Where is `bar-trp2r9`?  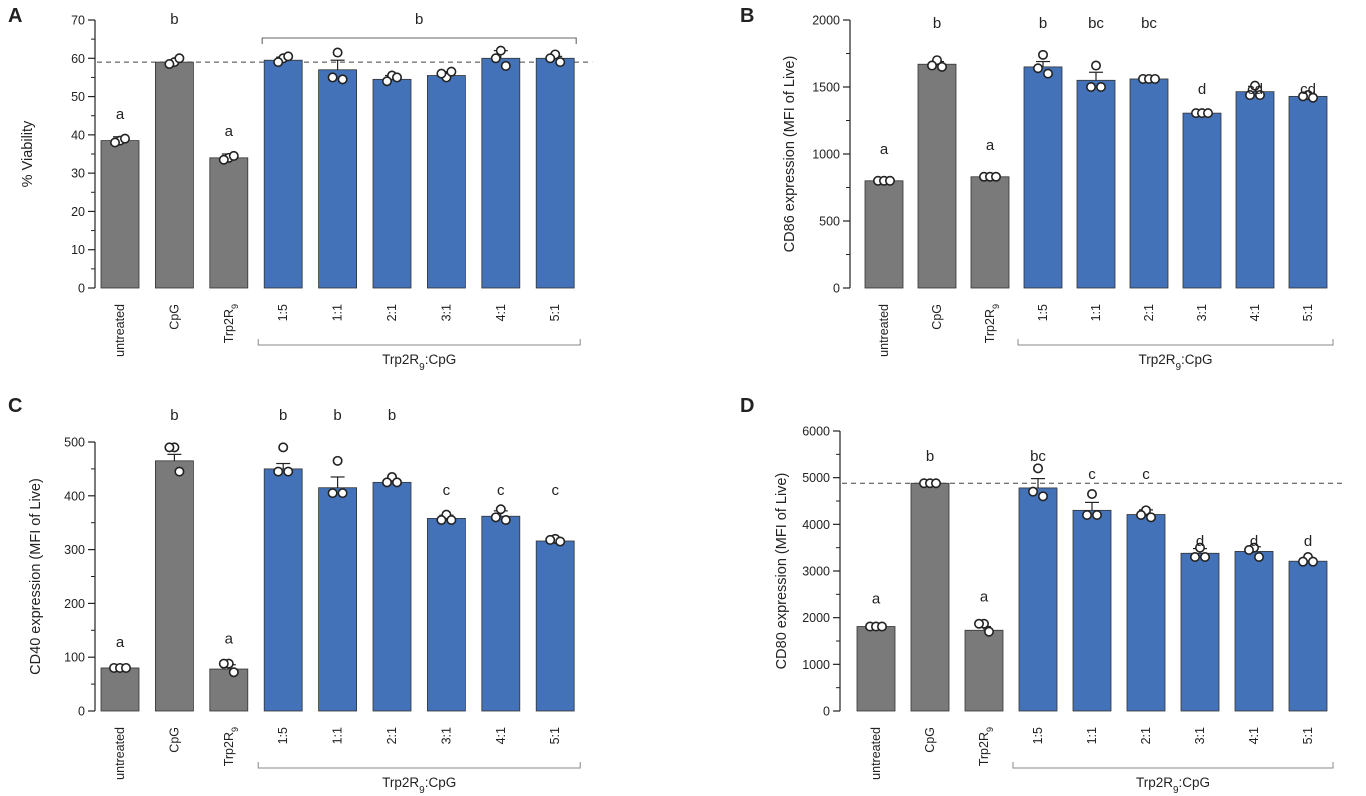 bar-trp2r9 is located at coordinates (229, 223).